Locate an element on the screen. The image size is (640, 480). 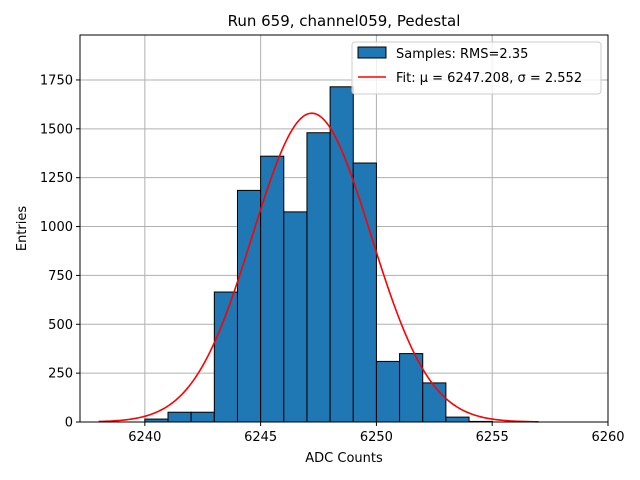
legend-swatch-samples is located at coordinates (372, 52).